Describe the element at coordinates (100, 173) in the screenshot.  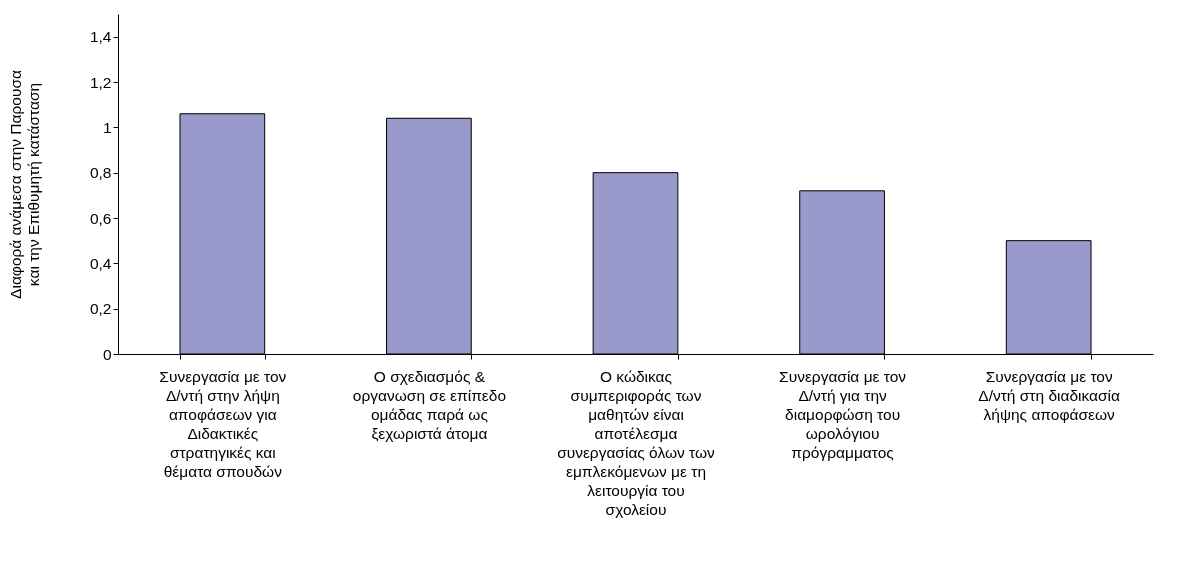
I see `y-tick-label: 0,8` at that location.